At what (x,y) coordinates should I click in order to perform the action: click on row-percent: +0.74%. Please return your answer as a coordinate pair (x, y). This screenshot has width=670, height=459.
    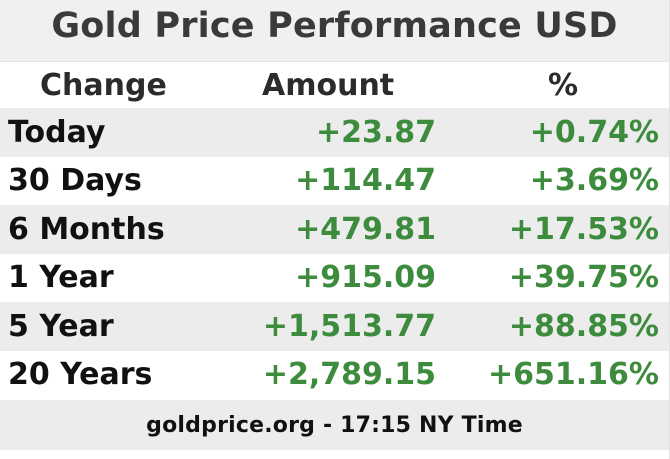
    Looking at the image, I should click on (594, 132).